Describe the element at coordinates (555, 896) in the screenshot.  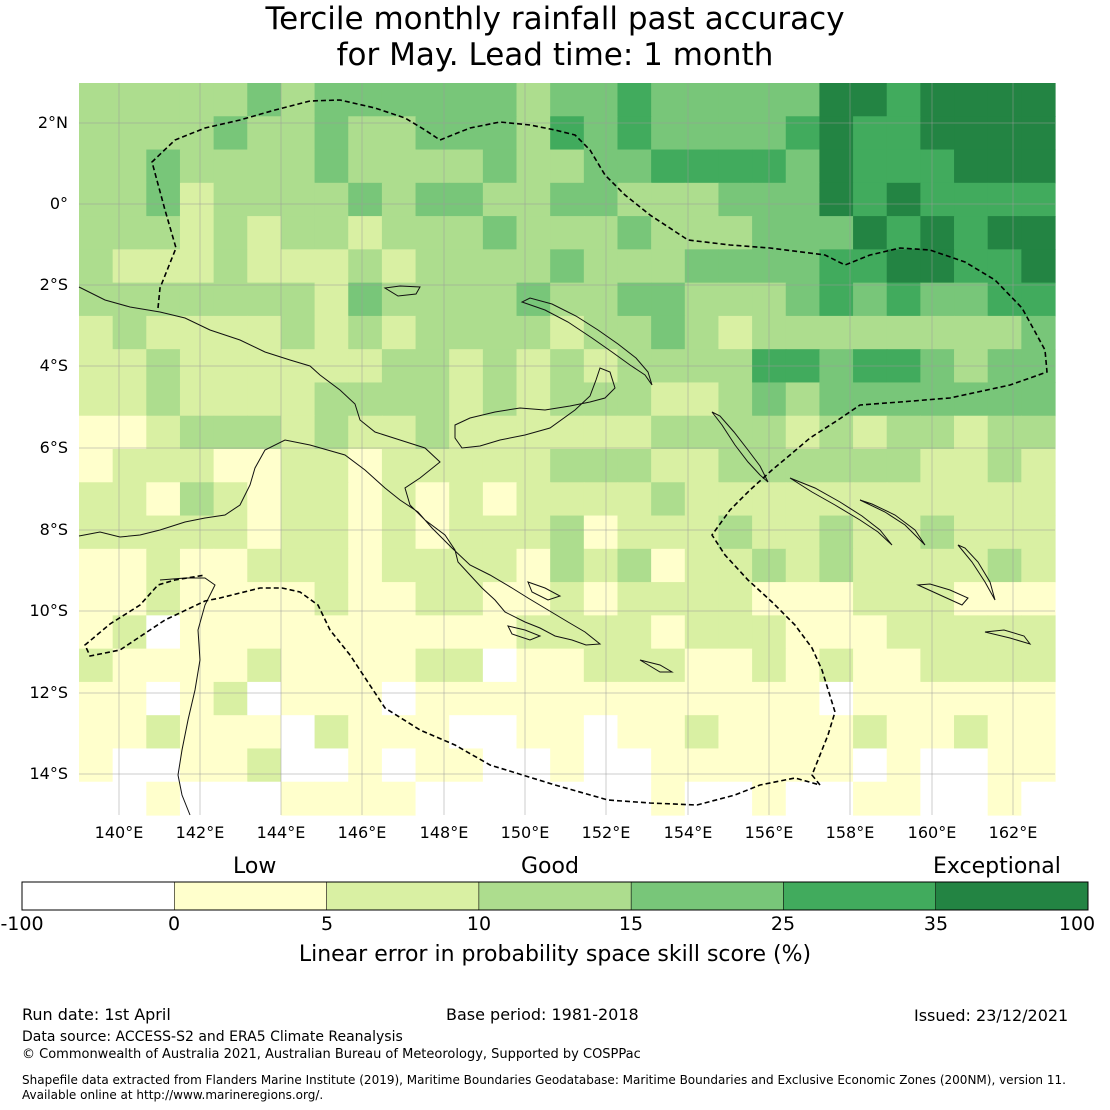
I see `colorbar-segment` at that location.